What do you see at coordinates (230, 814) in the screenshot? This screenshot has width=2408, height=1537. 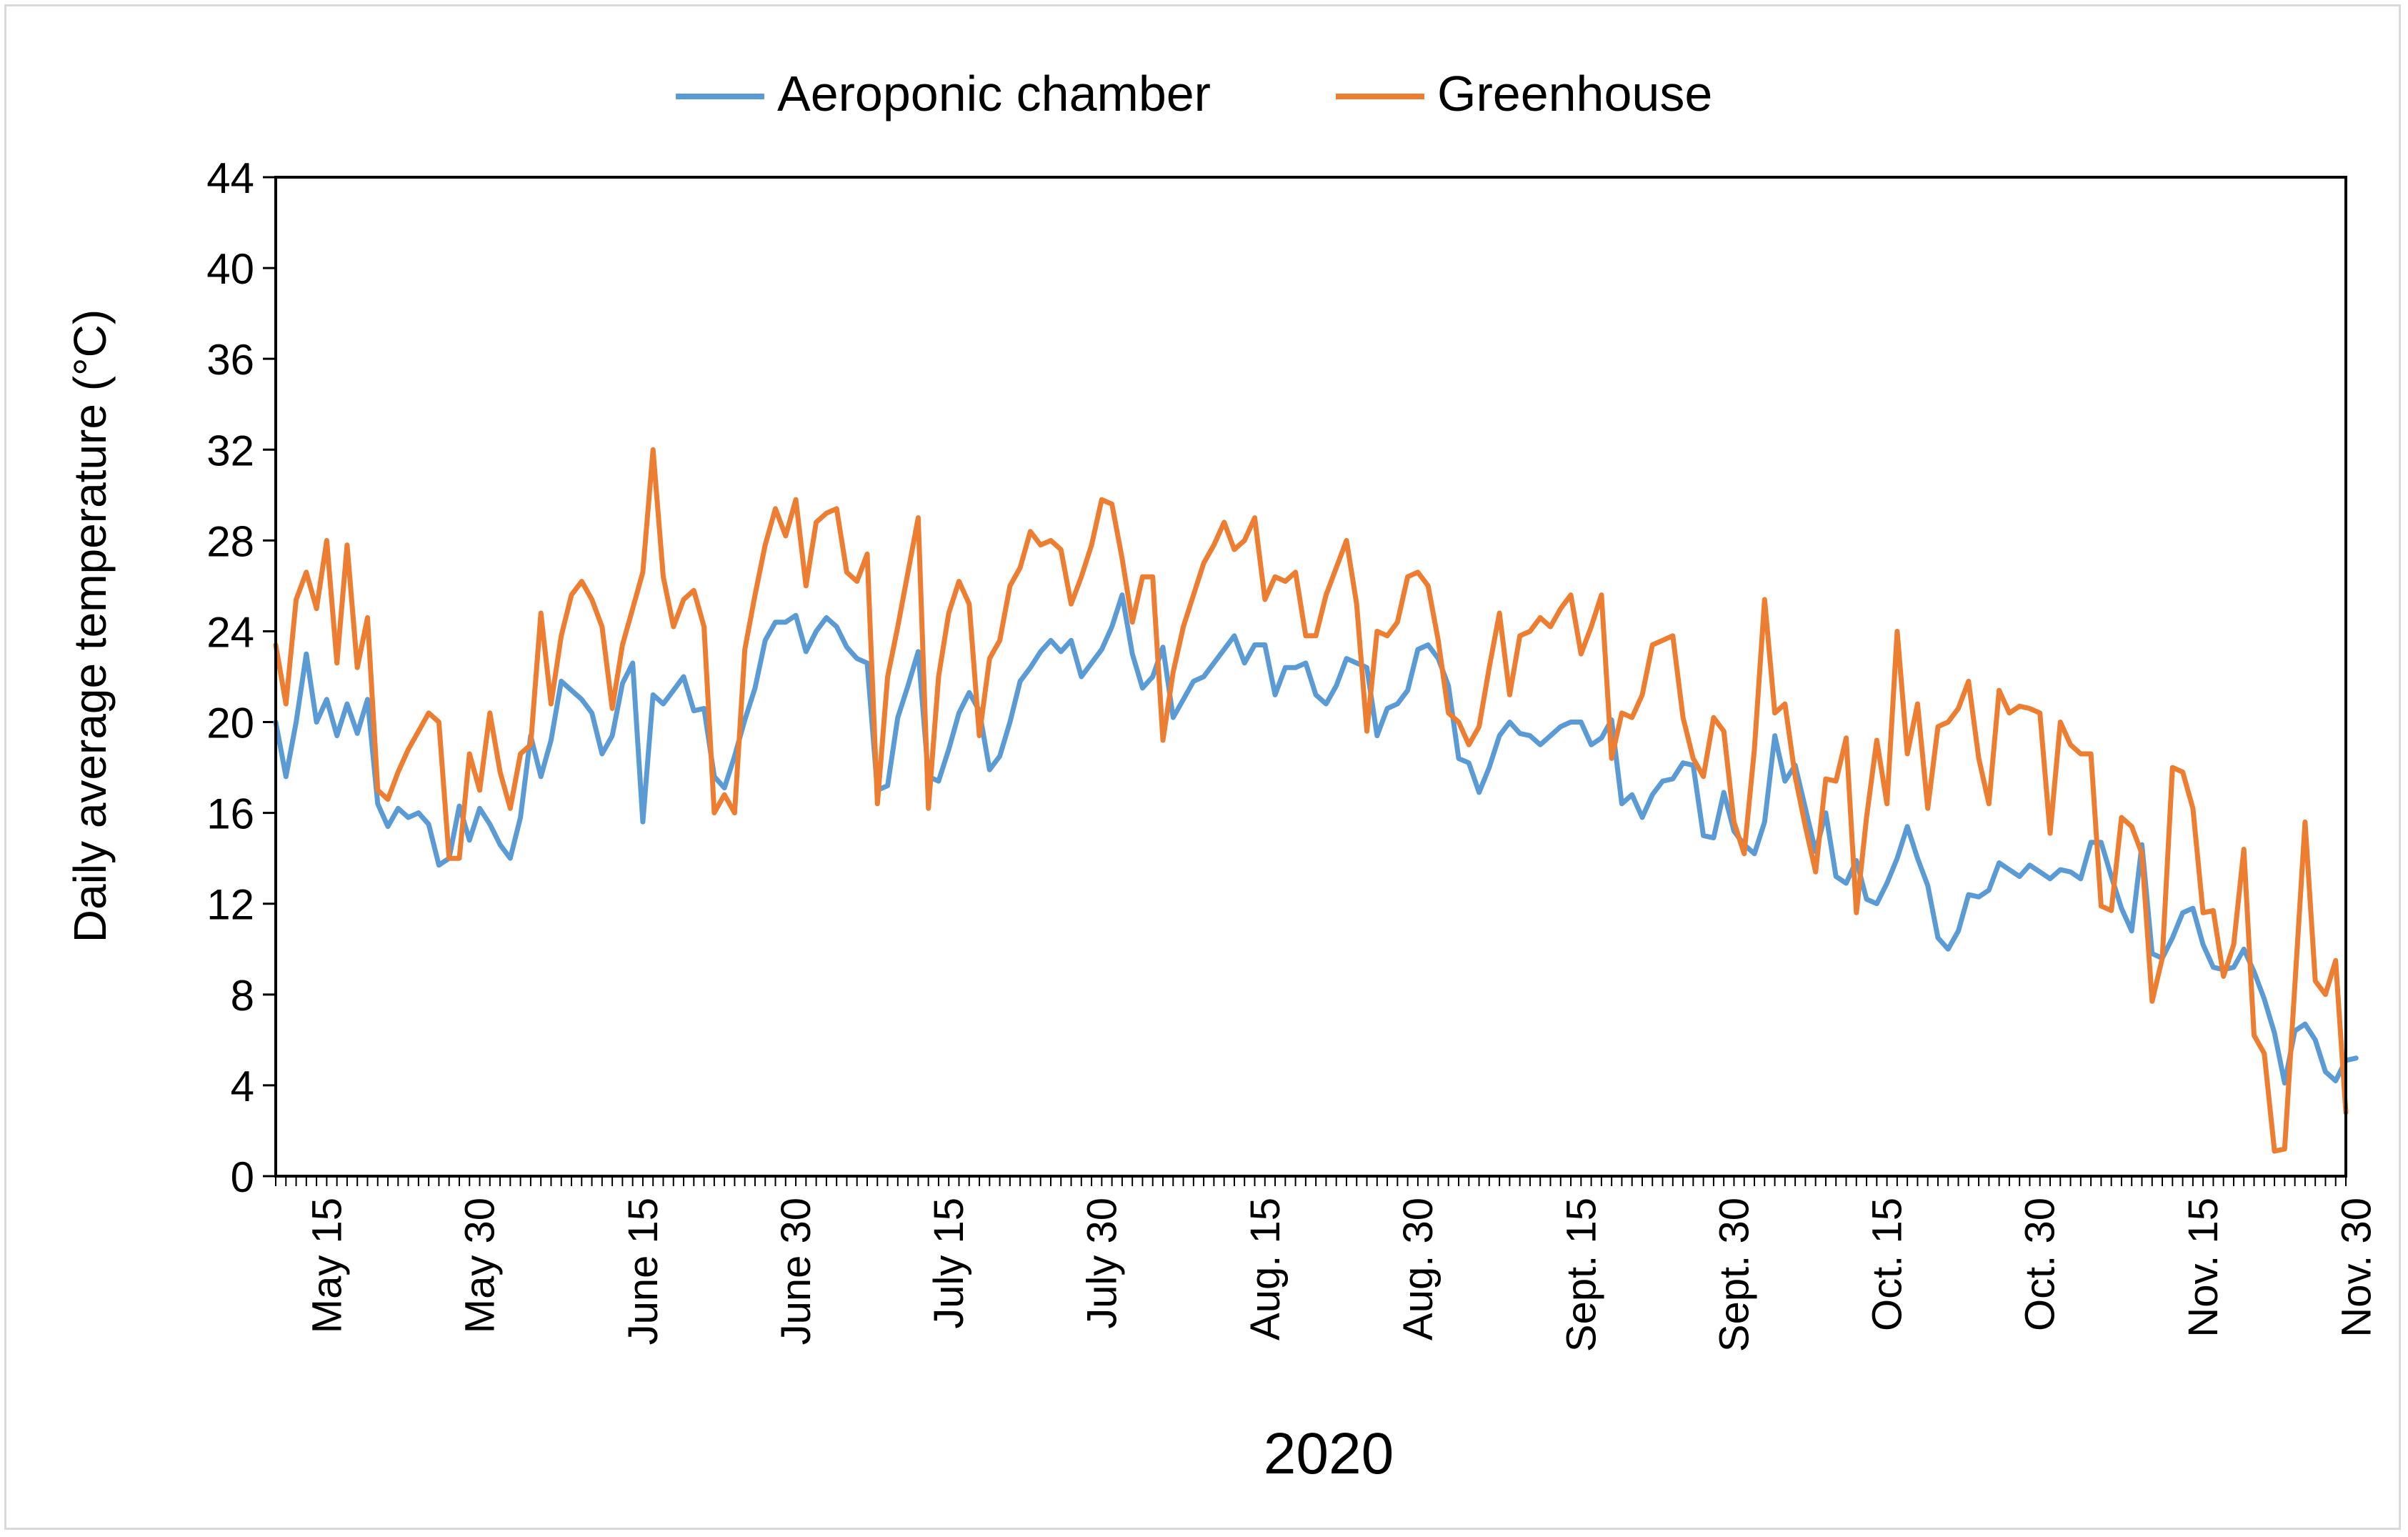 I see `y-tick-label: 16` at bounding box center [230, 814].